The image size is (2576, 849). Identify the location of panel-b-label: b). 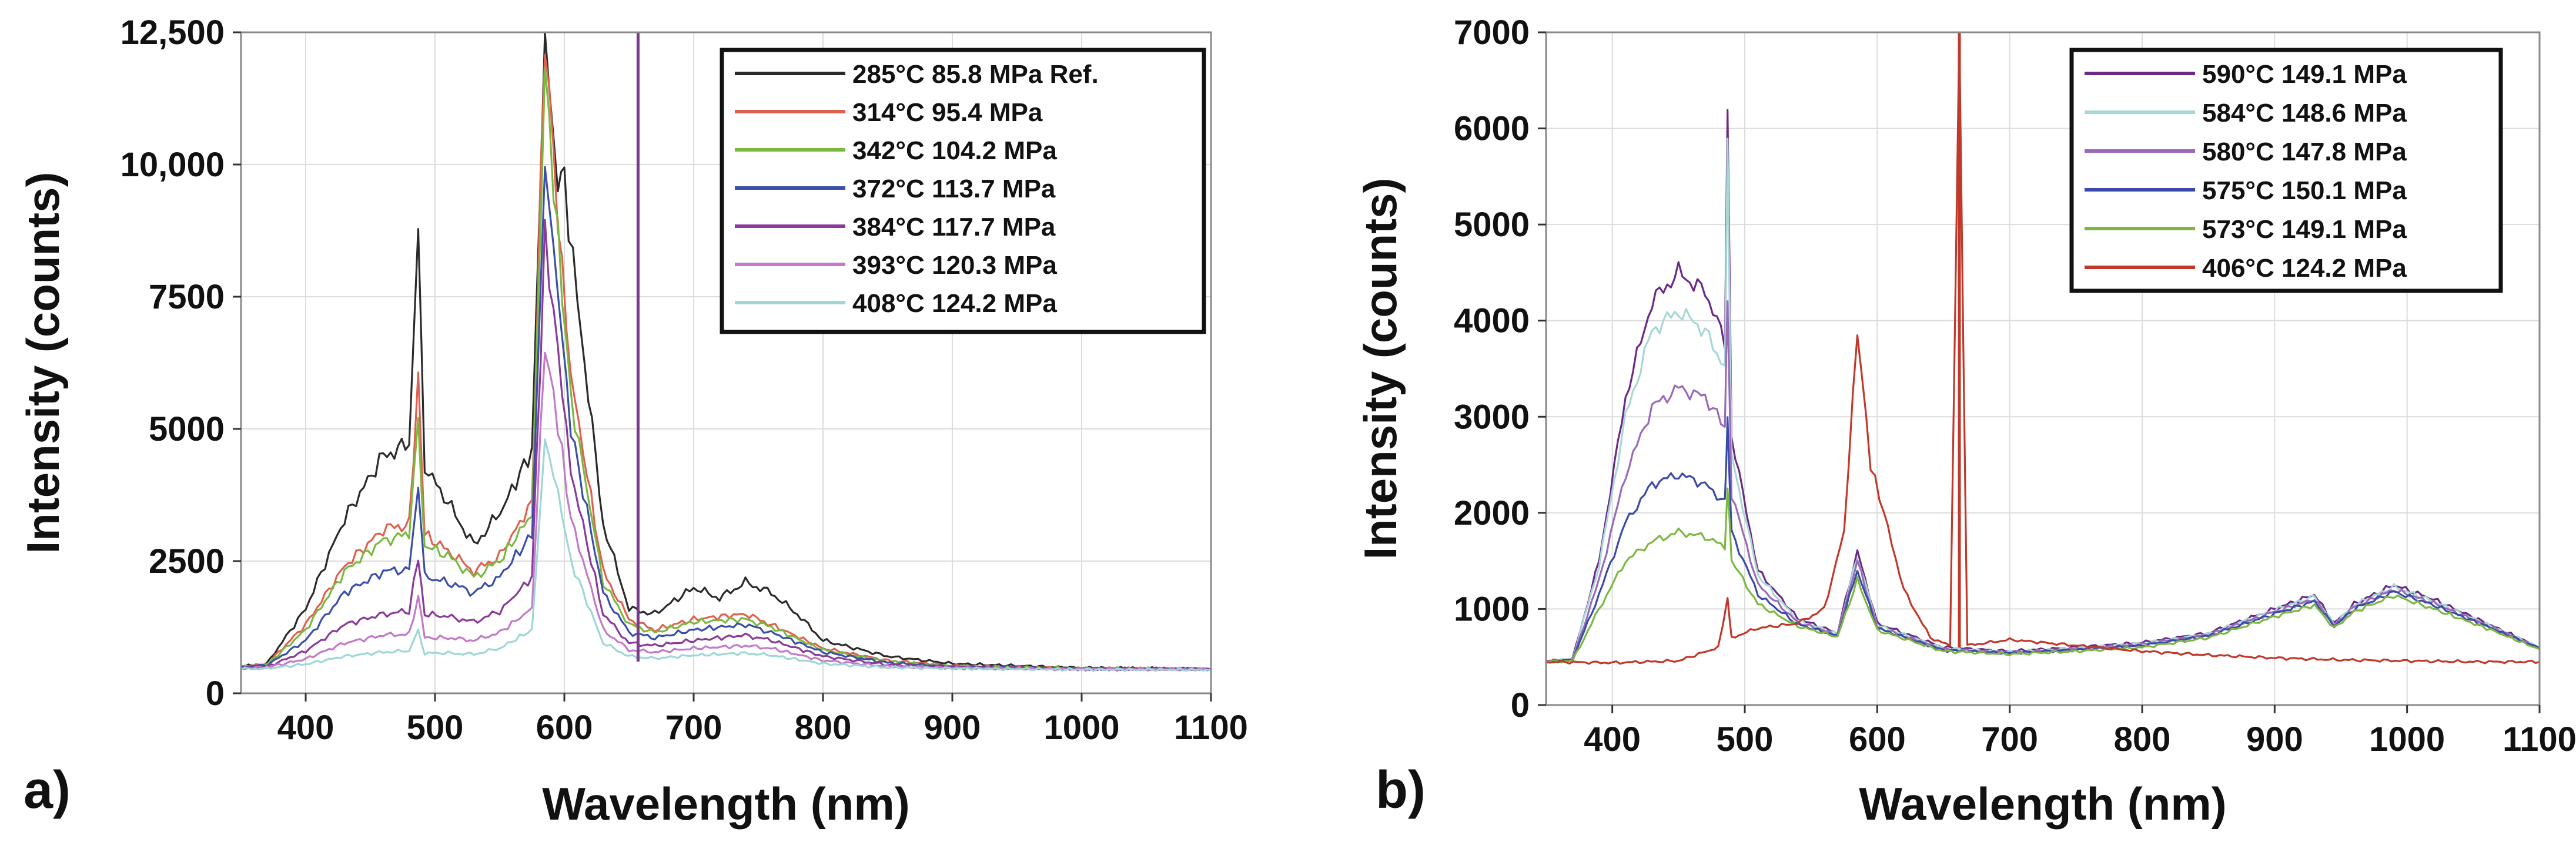
(1401, 790).